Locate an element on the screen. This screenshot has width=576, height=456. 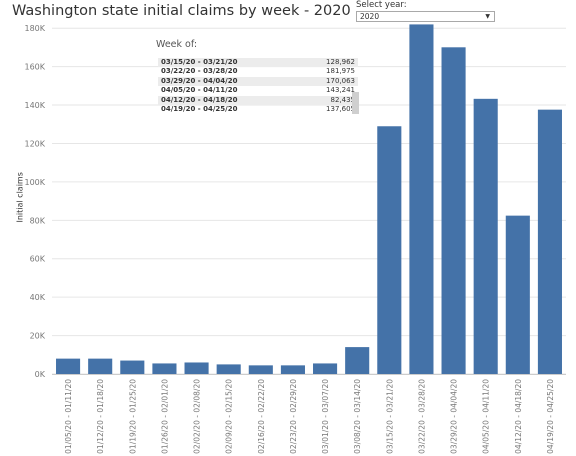
x-tick-label: 02/09/20 - 02/15/20 is located at coordinates (229, 416).